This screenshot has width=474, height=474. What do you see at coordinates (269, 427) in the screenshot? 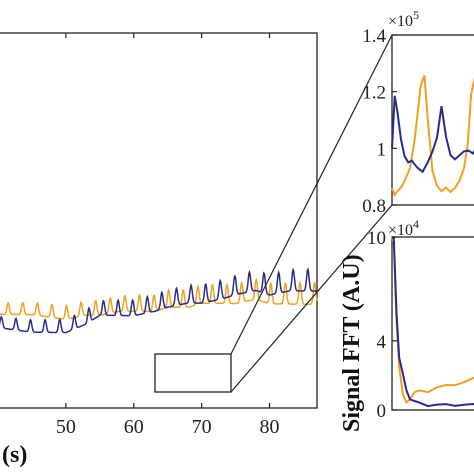
I see `x-tick-label: 80` at bounding box center [269, 427].